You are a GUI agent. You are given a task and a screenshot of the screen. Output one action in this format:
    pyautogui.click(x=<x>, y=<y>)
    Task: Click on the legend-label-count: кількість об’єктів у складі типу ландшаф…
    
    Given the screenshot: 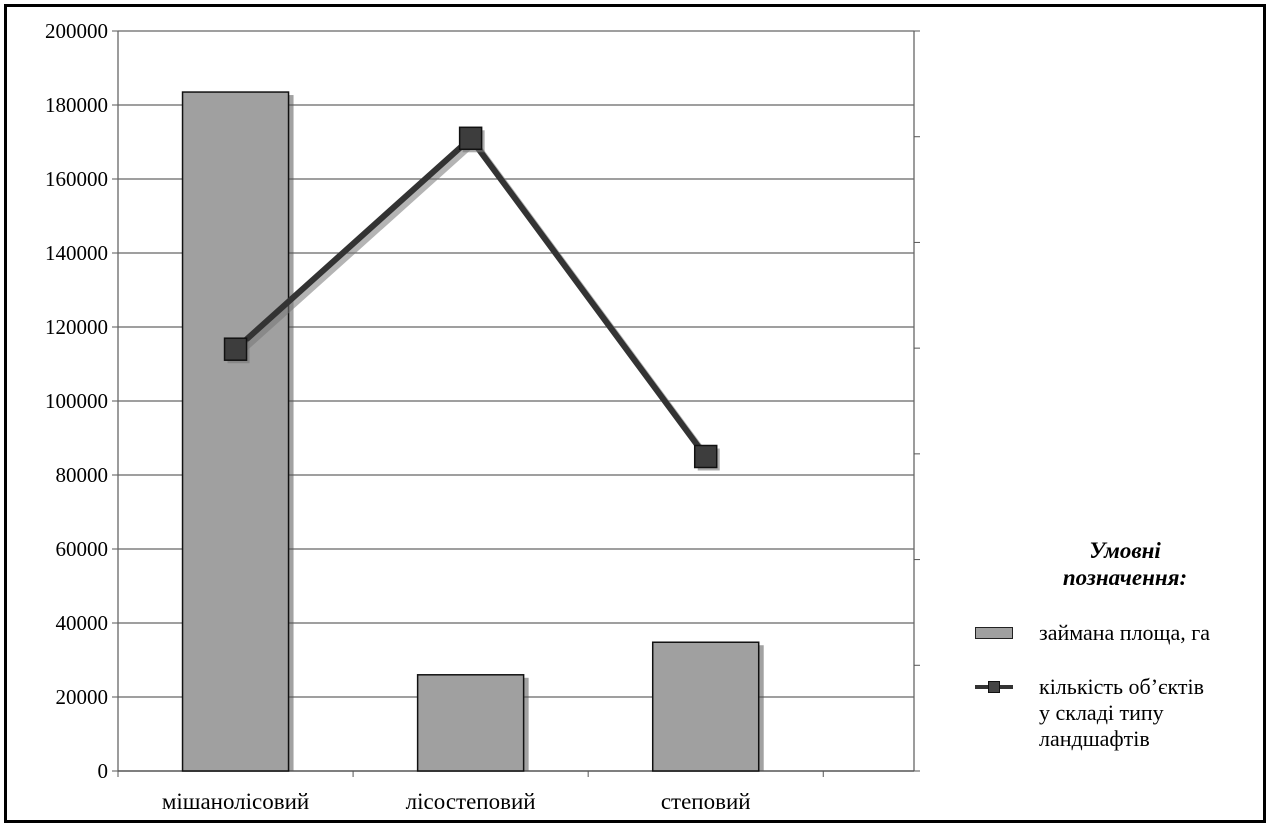 What is the action you would take?
    pyautogui.click(x=1121, y=713)
    